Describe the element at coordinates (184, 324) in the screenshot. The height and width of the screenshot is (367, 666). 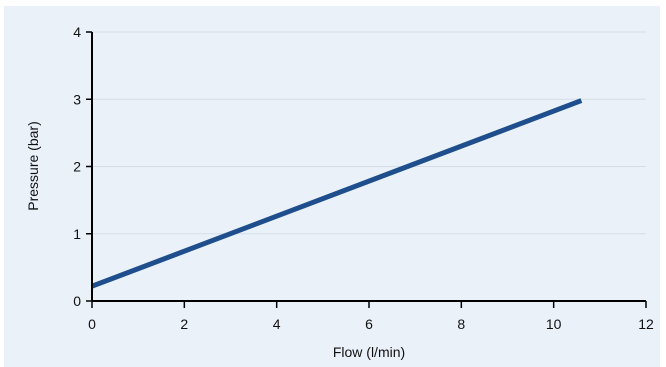
I see `x-tick-label-2: 2` at that location.